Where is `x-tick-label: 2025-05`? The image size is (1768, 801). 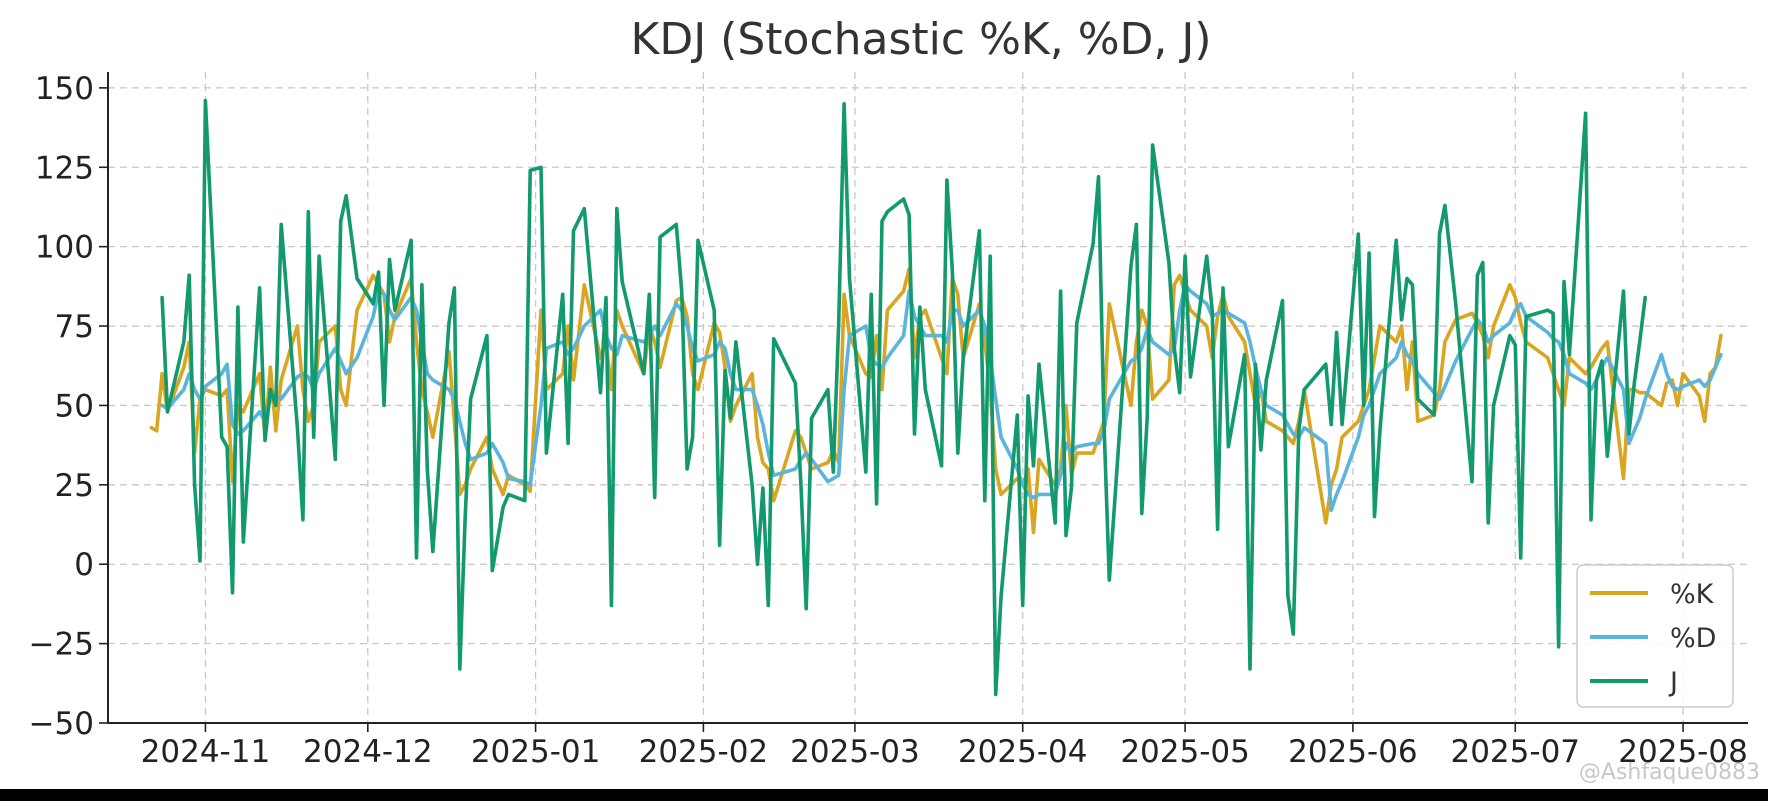
x-tick-label: 2025-05 is located at coordinates (1185, 752).